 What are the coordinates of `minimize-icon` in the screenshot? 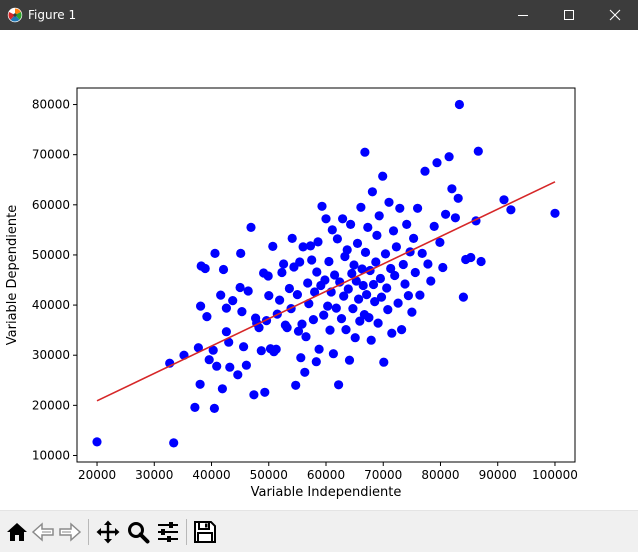 It's located at (523, 15).